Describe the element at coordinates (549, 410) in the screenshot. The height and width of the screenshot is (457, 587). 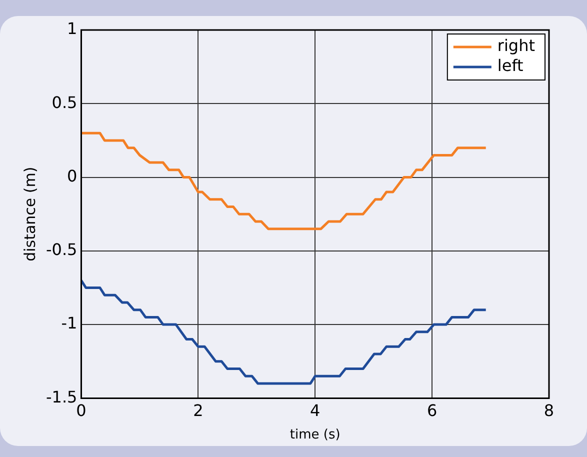
I see `x-tick-label: 8` at that location.